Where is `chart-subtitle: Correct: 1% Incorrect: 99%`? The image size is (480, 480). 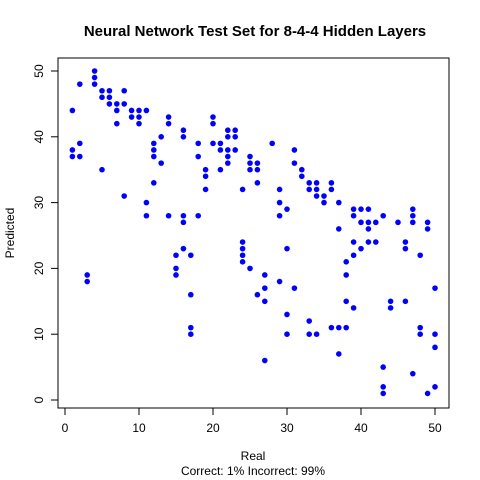
chart-subtitle: Correct: 1% Incorrect: 99% is located at coordinates (253, 471).